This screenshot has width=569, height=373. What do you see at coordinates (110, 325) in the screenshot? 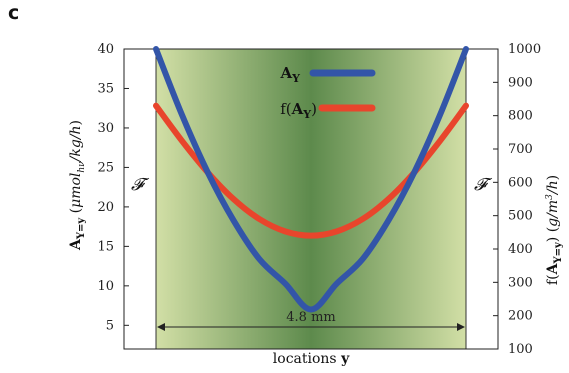
I see `left-tick-label: 5` at bounding box center [110, 325].